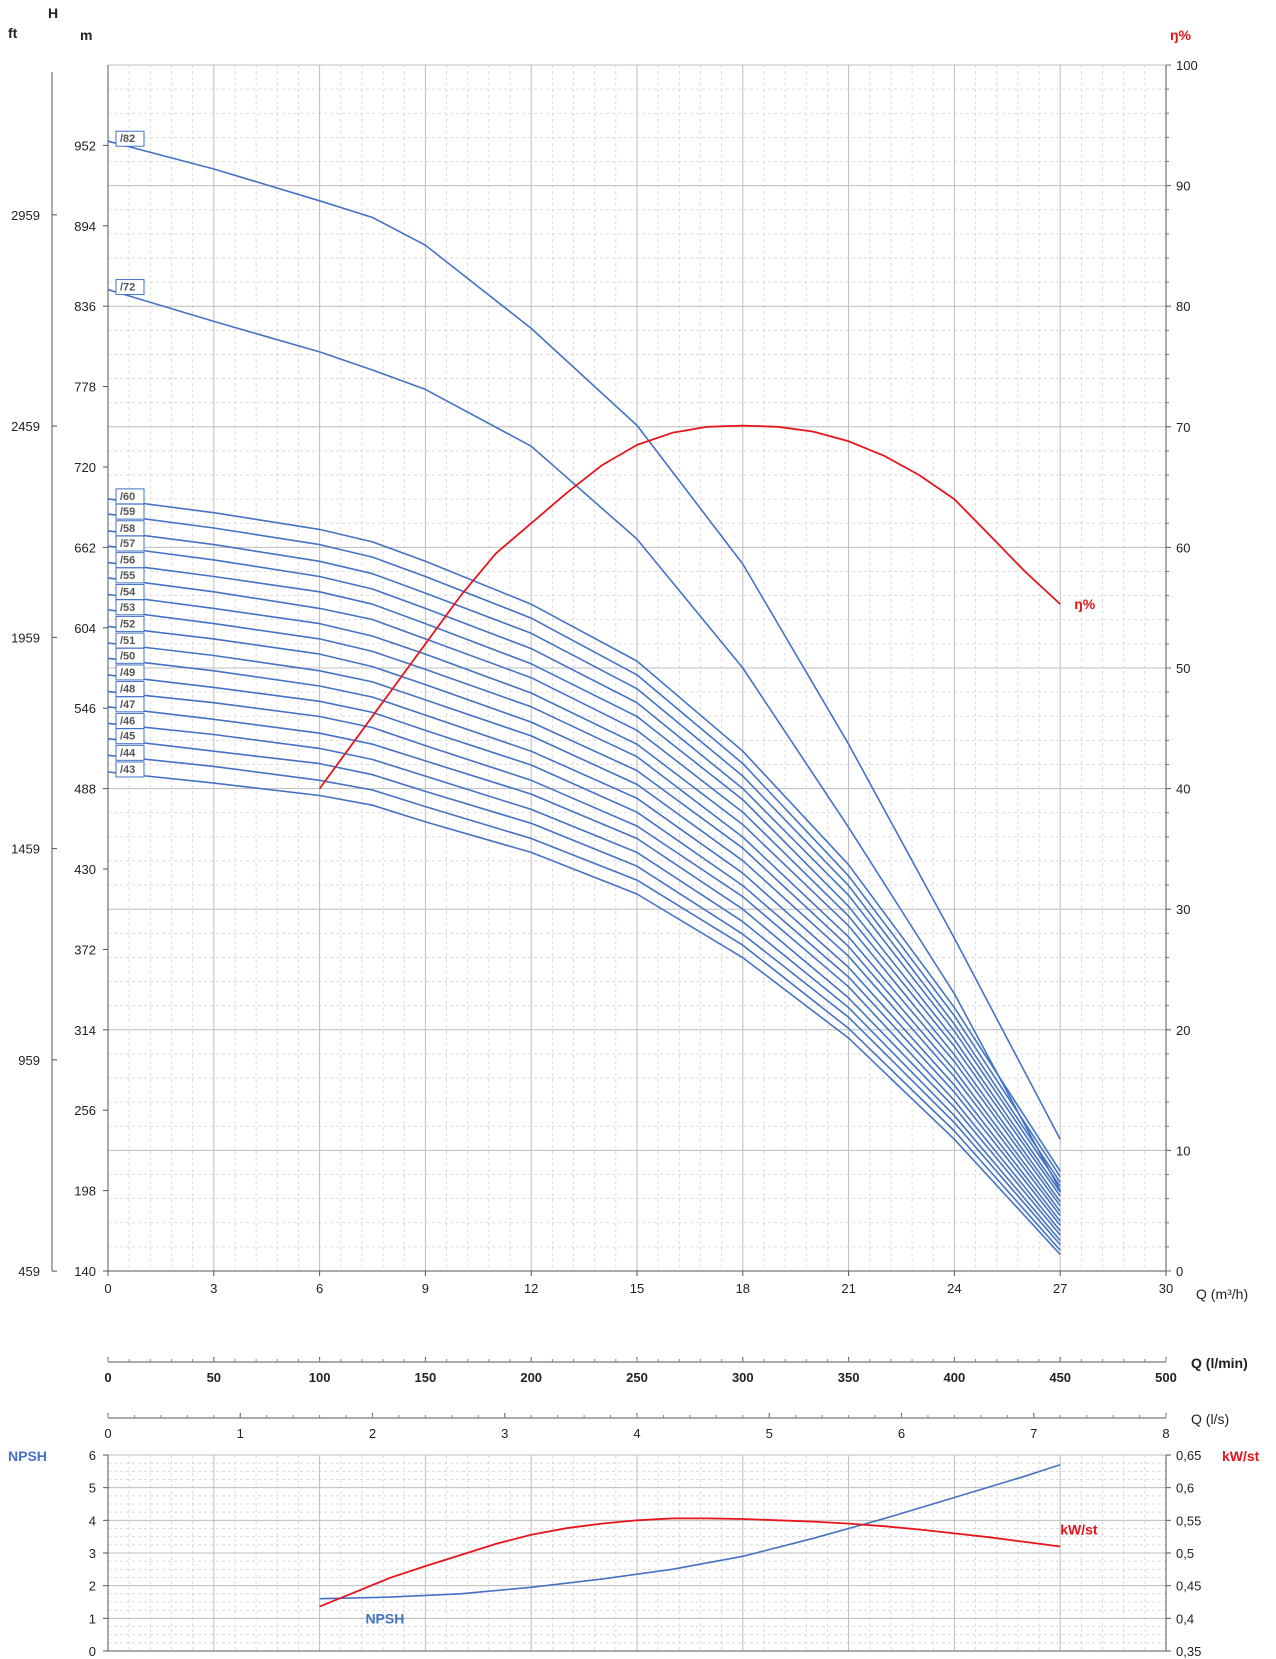  What do you see at coordinates (127, 721) in the screenshot?
I see `stage-label: /46` at bounding box center [127, 721].